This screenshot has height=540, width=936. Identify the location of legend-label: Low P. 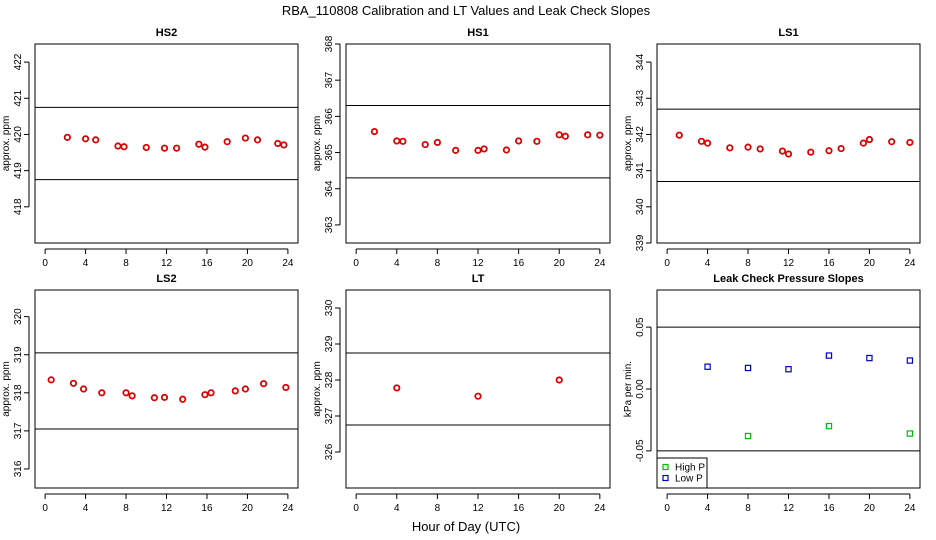
(689, 479).